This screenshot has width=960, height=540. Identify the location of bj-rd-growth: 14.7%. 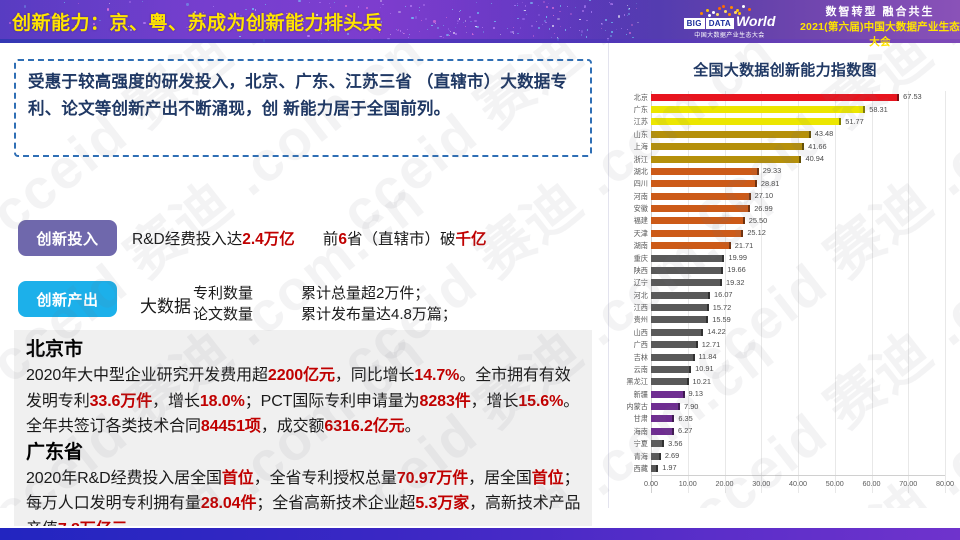
(437, 375).